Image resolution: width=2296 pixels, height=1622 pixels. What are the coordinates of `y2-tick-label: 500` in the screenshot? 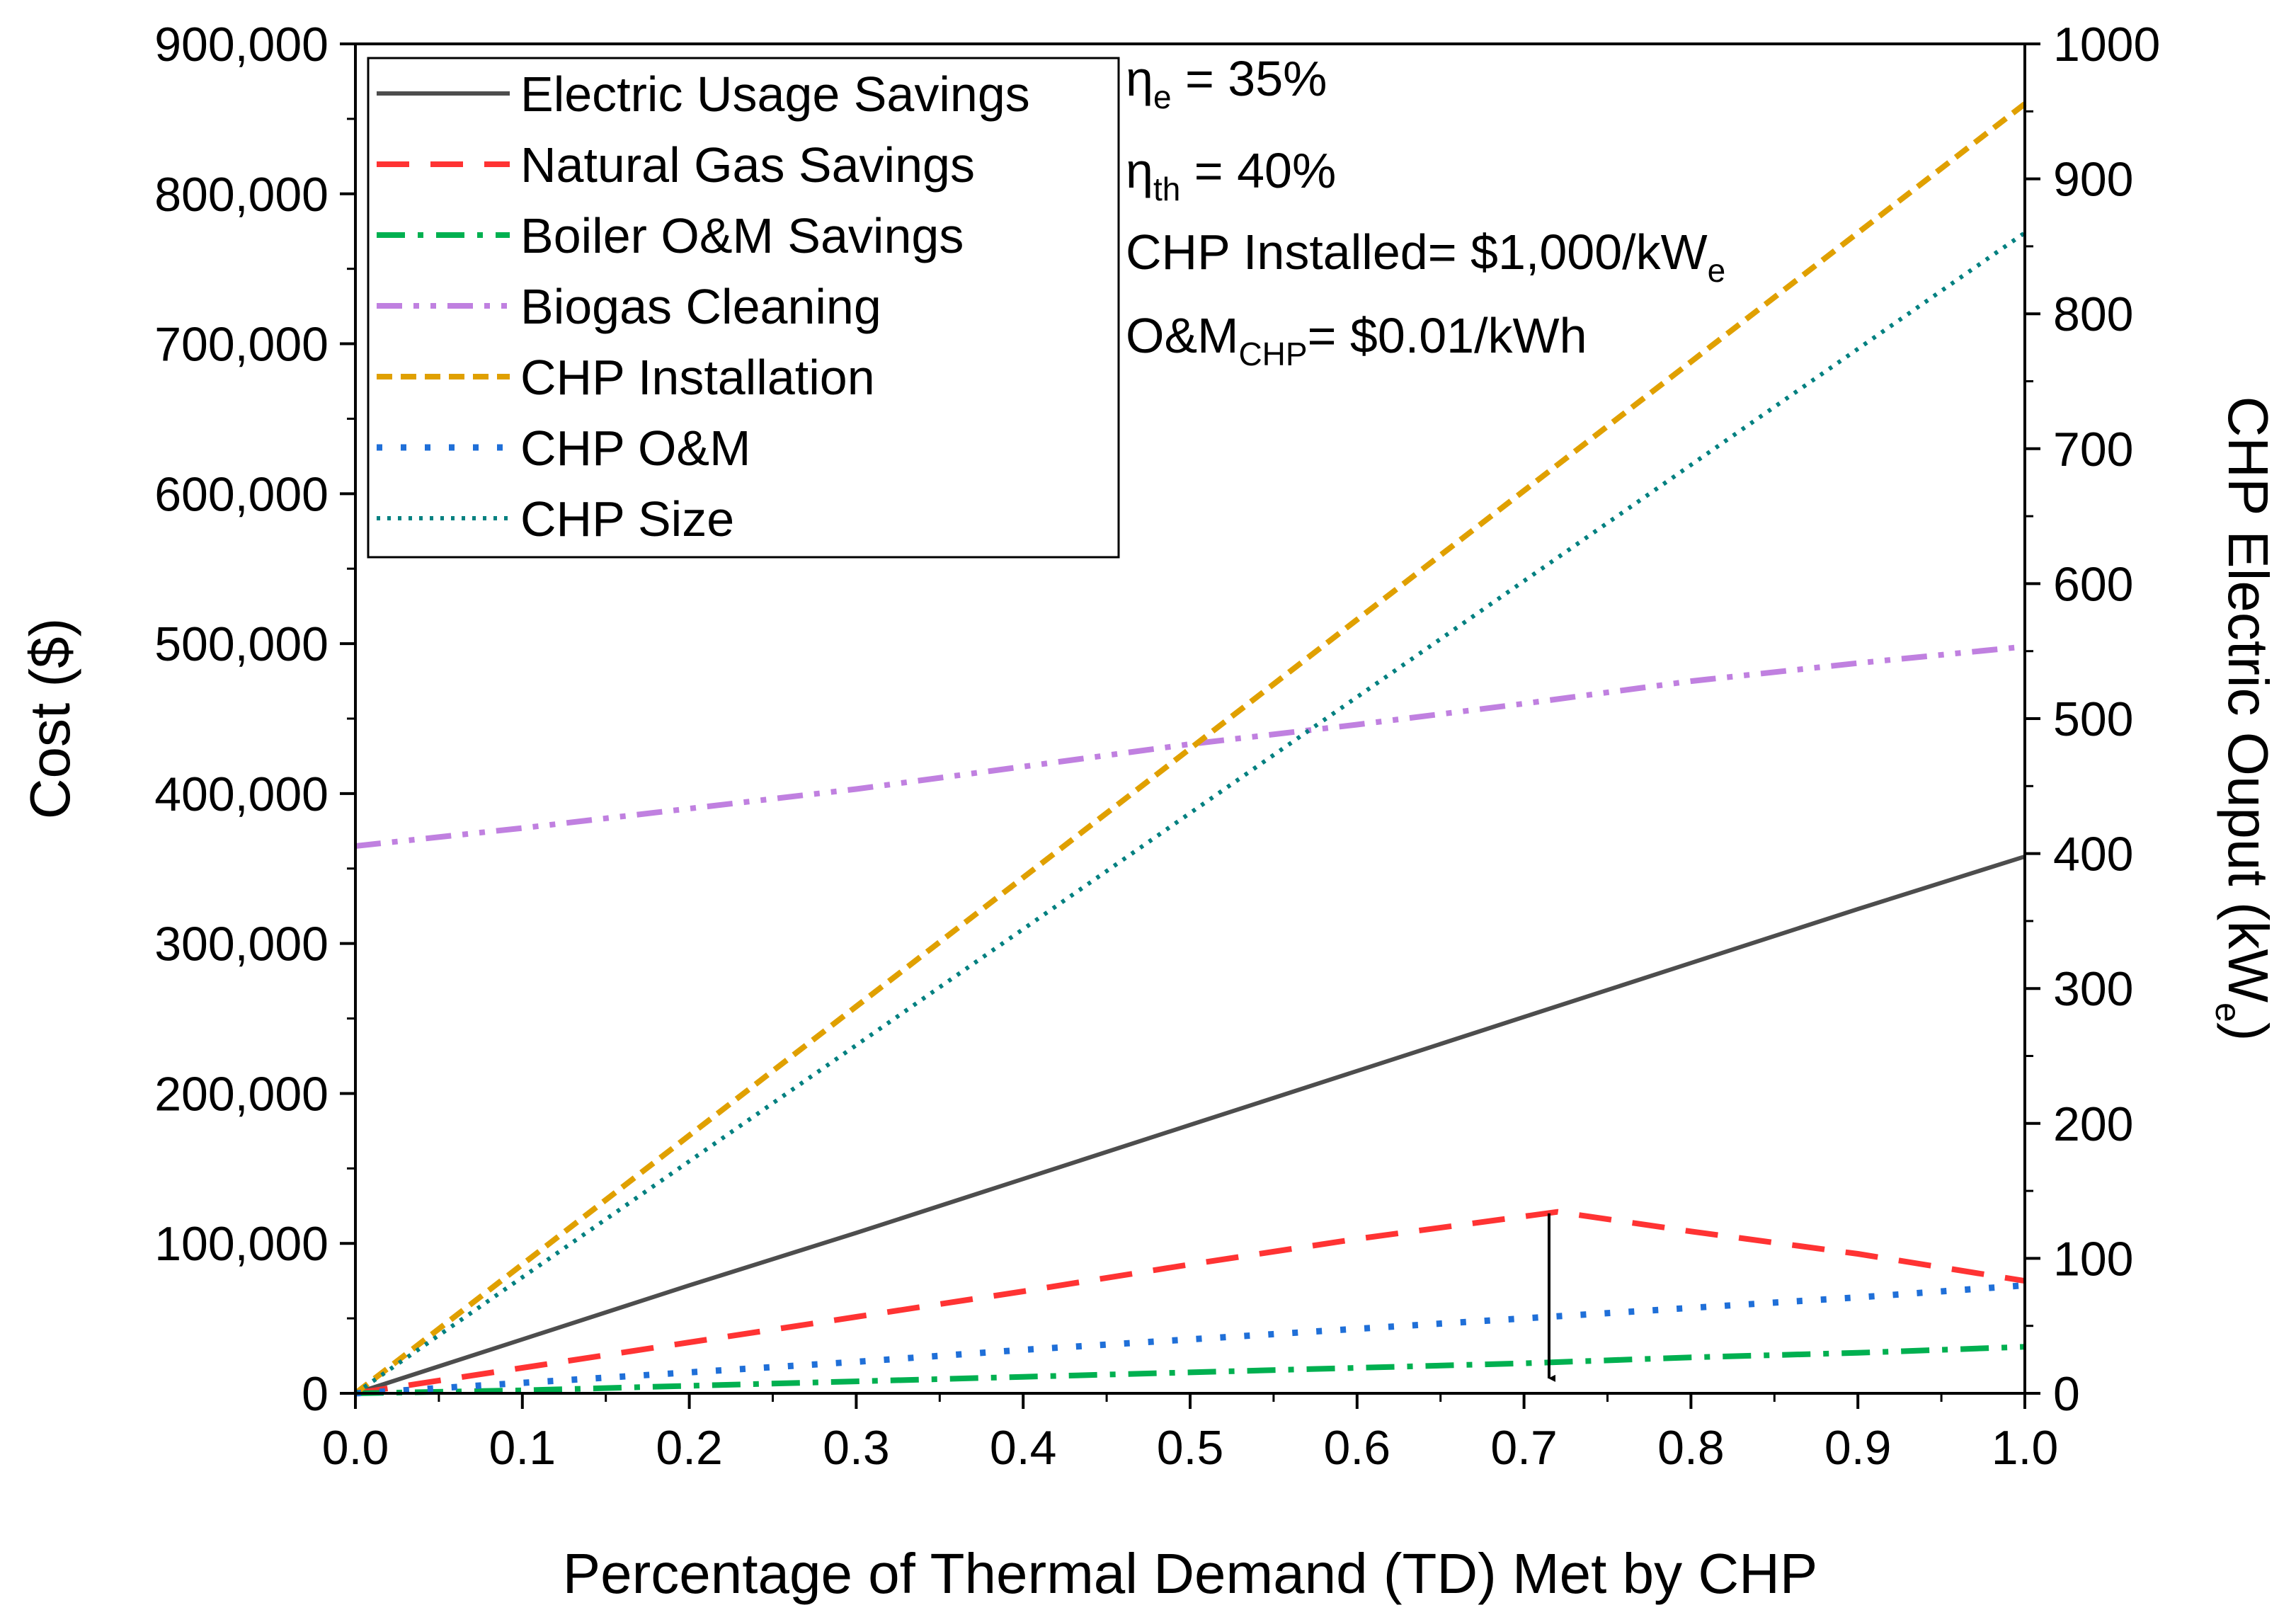 It's located at (2093, 719).